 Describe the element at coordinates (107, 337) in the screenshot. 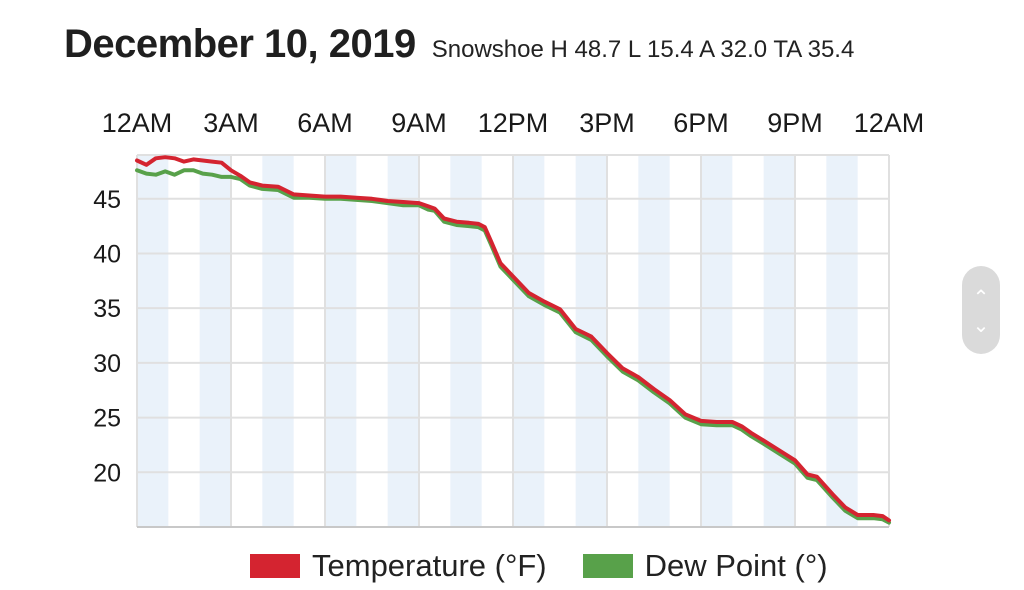

I see `y-axis-labels: 20 25 30 35 40 45` at that location.